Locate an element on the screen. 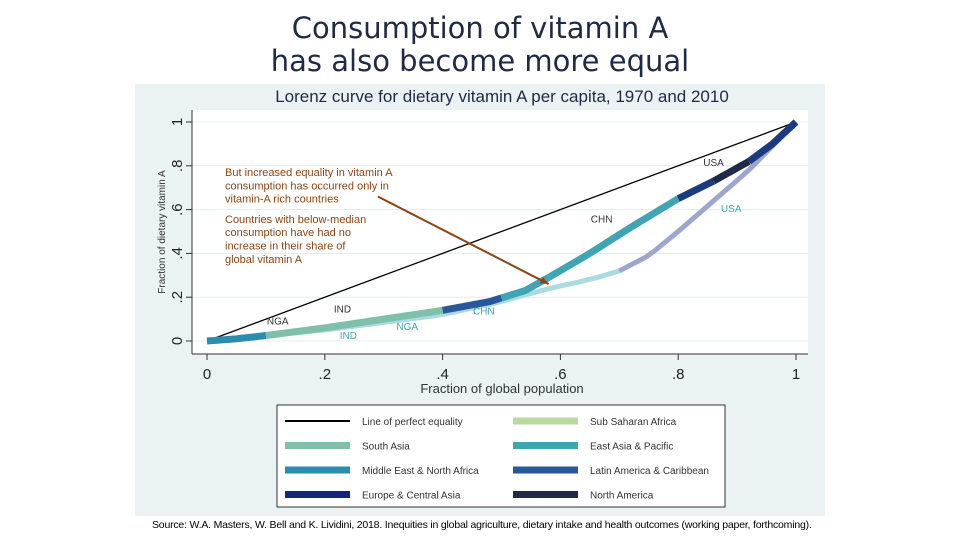 This screenshot has width=960, height=540. x-tick-label: 0 is located at coordinates (207, 374).